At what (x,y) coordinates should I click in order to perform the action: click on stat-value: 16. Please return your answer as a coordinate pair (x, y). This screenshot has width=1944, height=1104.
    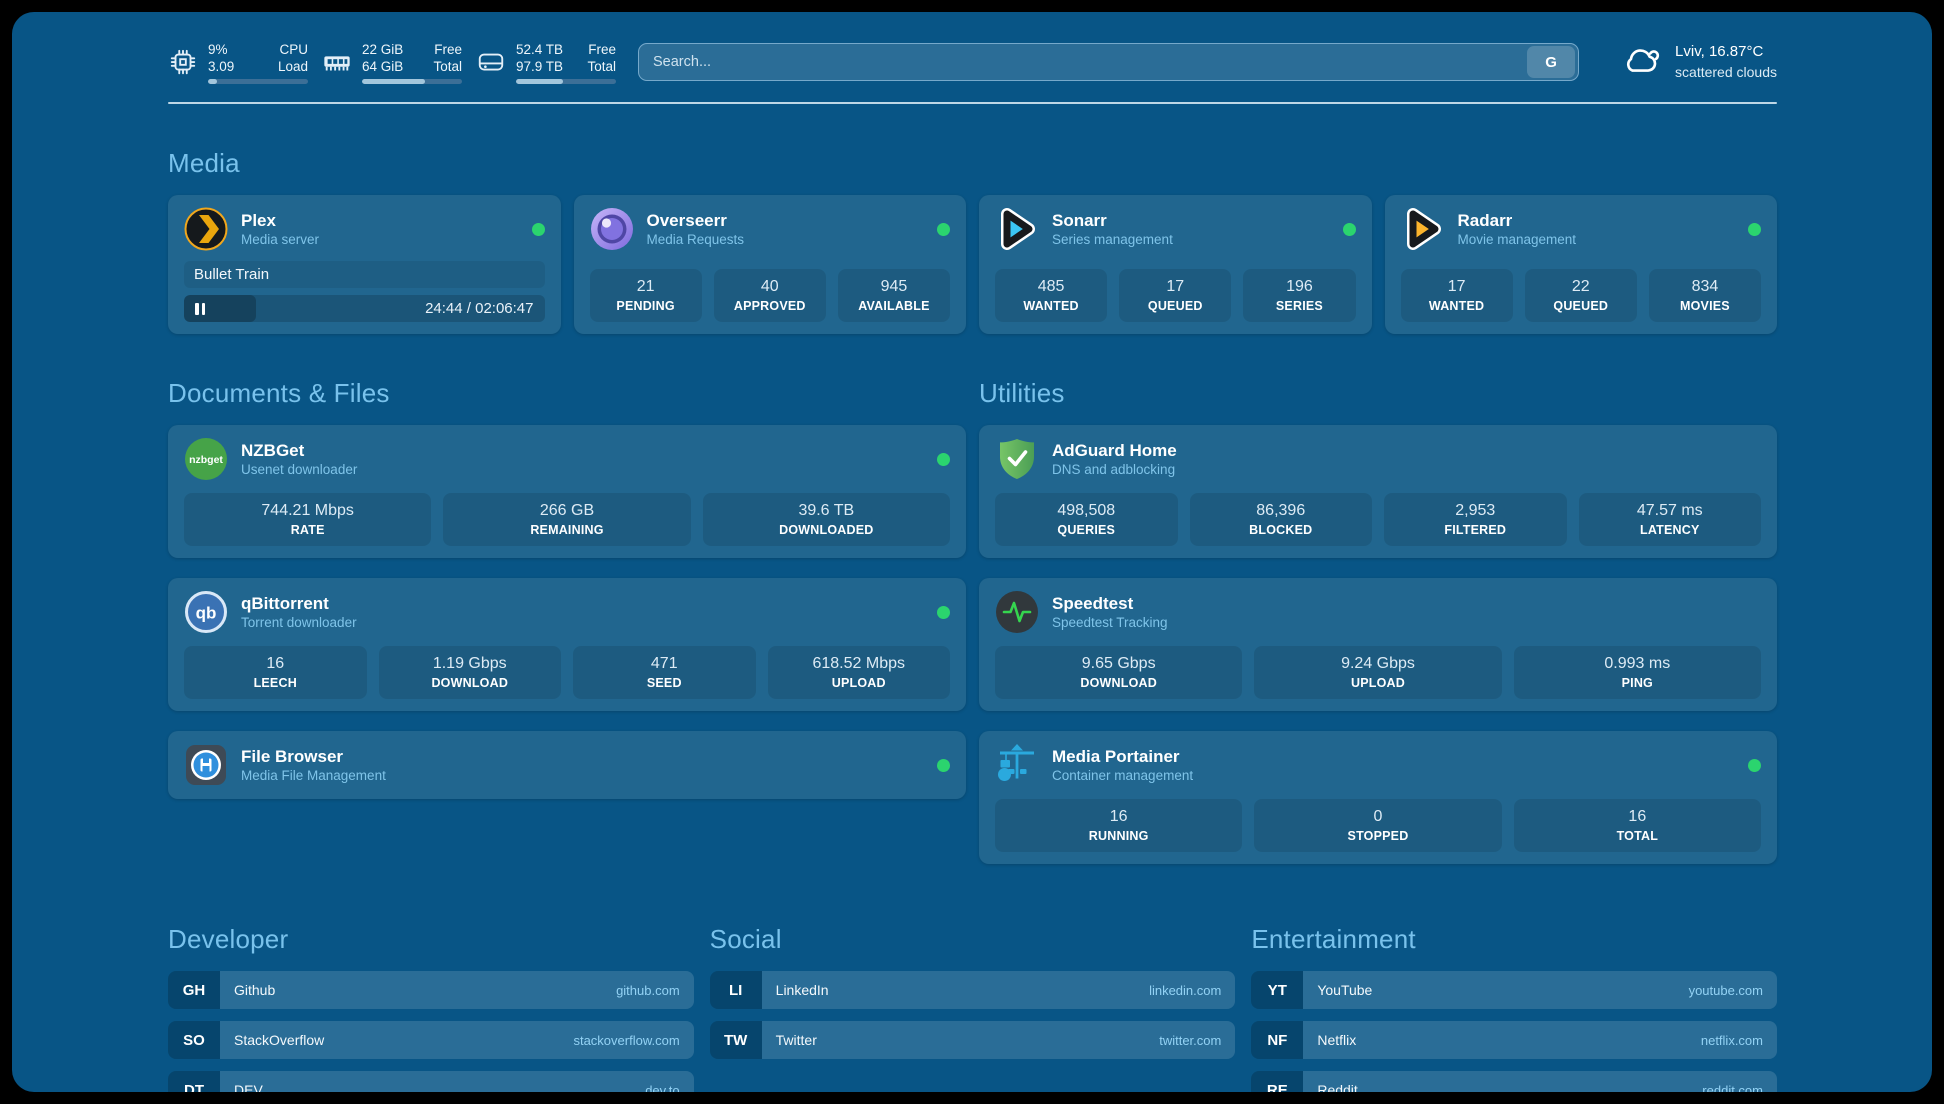
    Looking at the image, I should click on (1637, 816).